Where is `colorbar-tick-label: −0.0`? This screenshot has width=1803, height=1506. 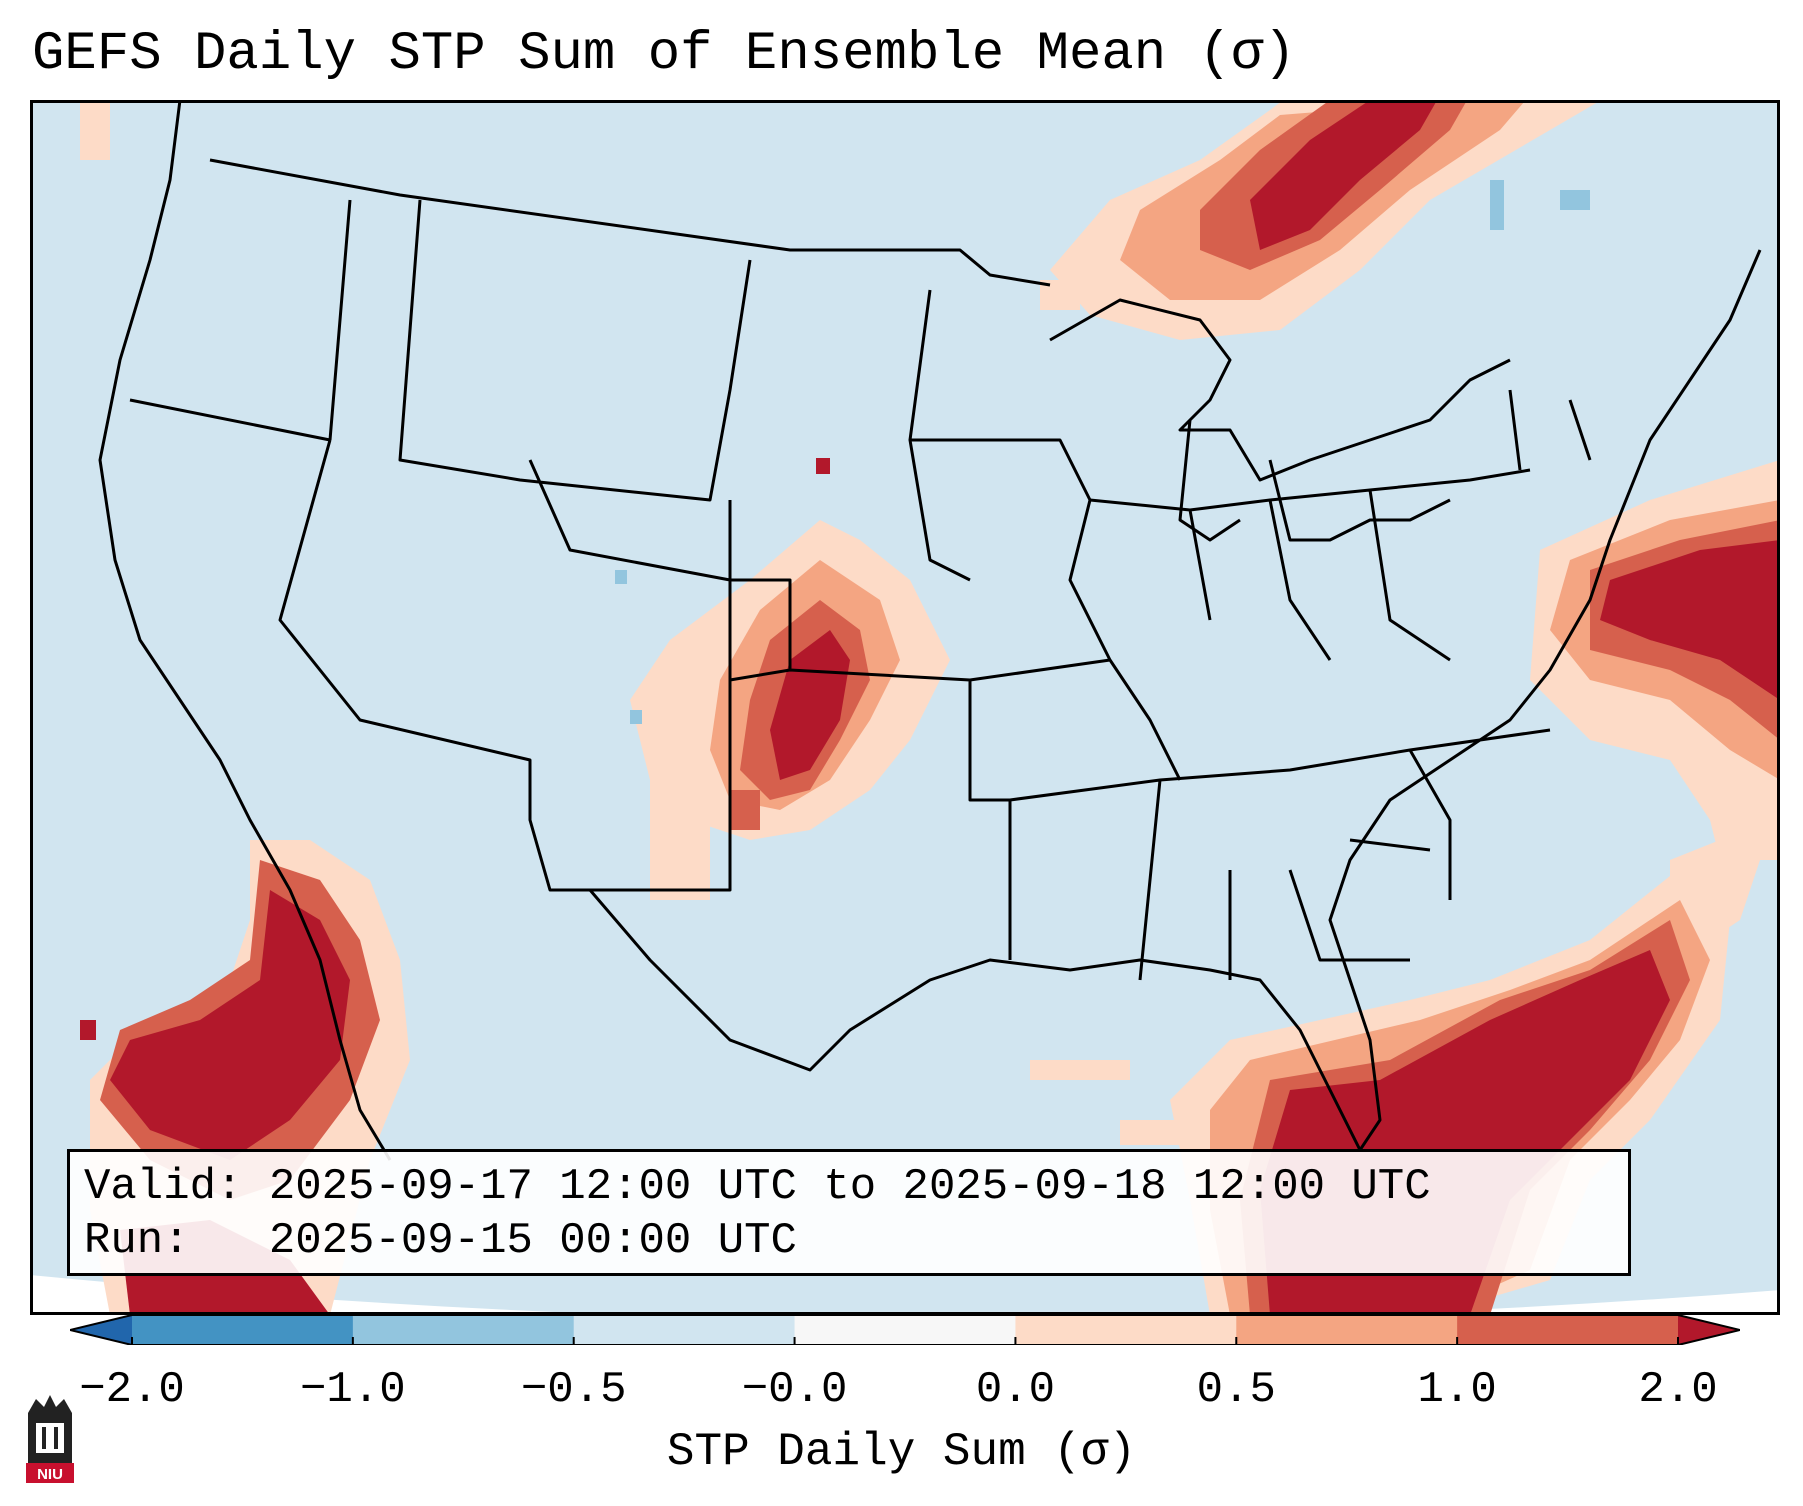 colorbar-tick-label: −0.0 is located at coordinates (794, 1390).